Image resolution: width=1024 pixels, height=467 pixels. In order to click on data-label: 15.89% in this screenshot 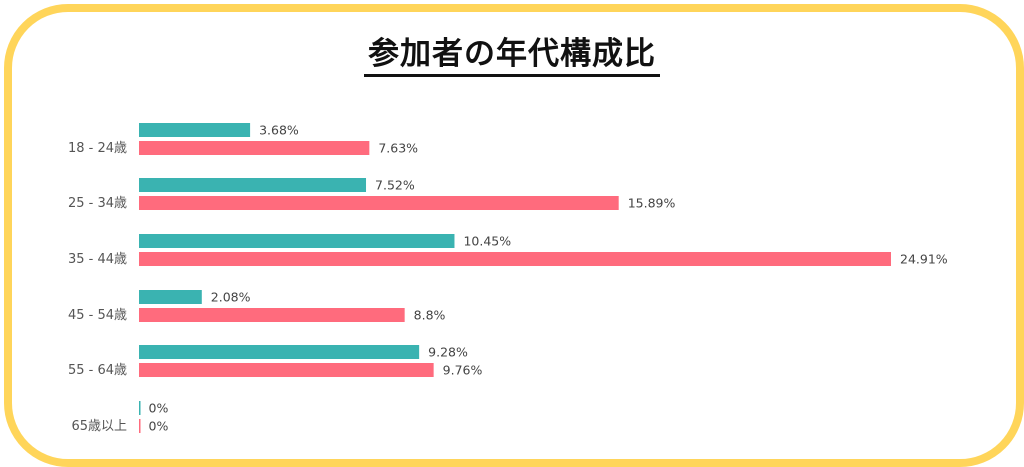, I will do `click(652, 203)`.